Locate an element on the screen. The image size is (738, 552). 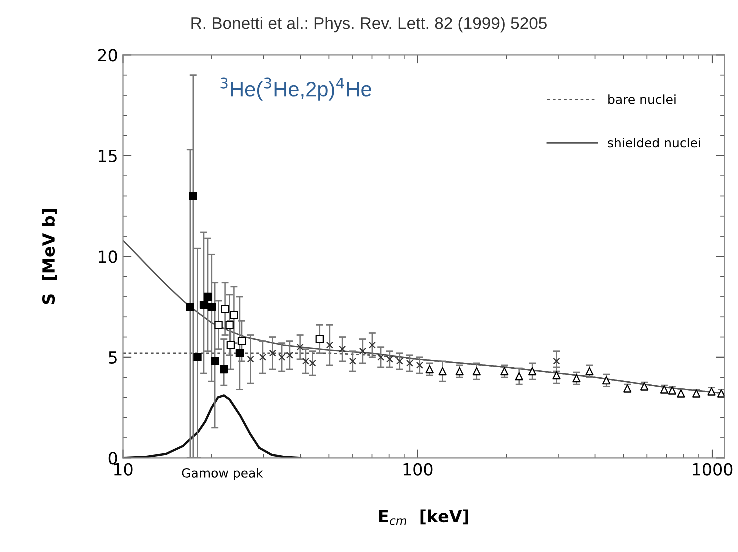
y-tick-label: 20 is located at coordinates (108, 55).